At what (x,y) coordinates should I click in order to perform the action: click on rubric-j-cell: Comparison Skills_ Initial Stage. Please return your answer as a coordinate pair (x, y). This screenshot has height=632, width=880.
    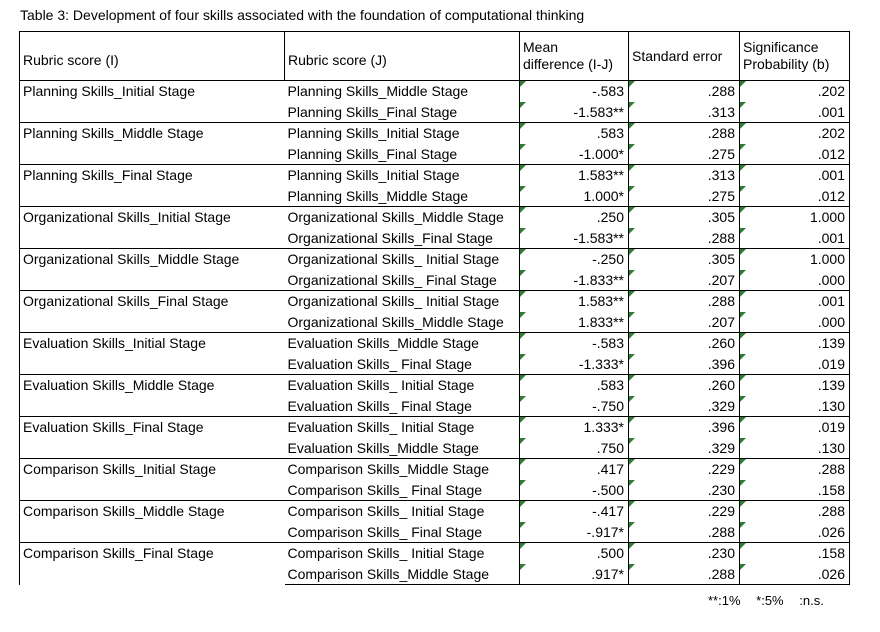
    Looking at the image, I should click on (402, 511).